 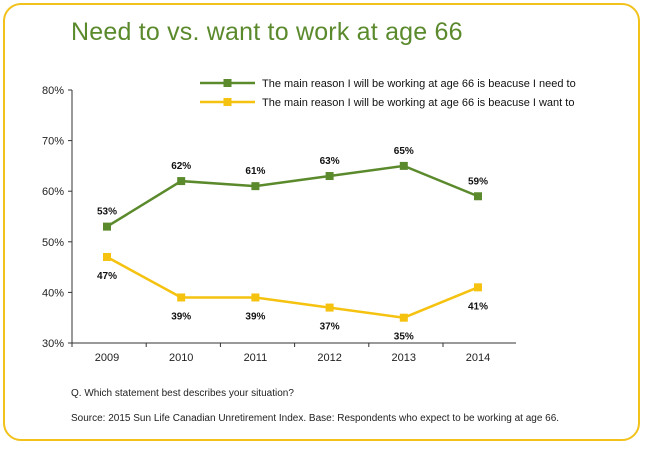 What do you see at coordinates (330, 161) in the screenshot?
I see `data-label: 63%` at bounding box center [330, 161].